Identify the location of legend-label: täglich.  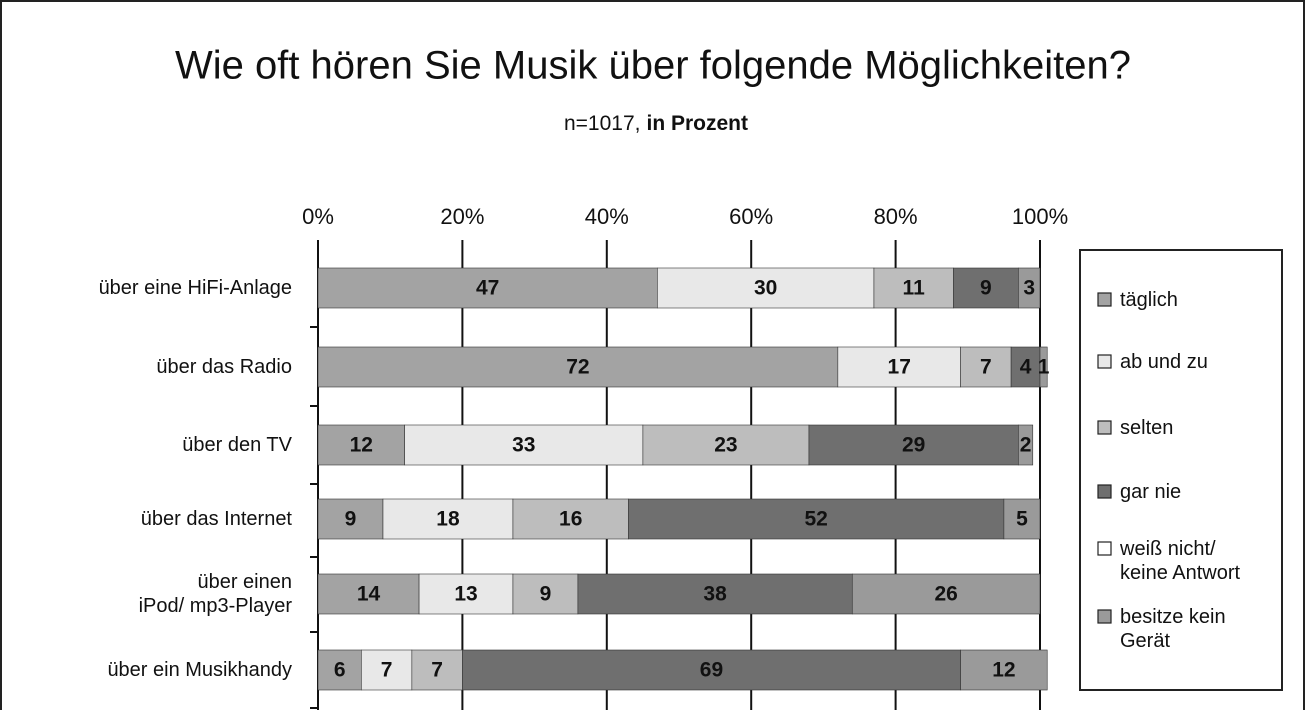
(1149, 300).